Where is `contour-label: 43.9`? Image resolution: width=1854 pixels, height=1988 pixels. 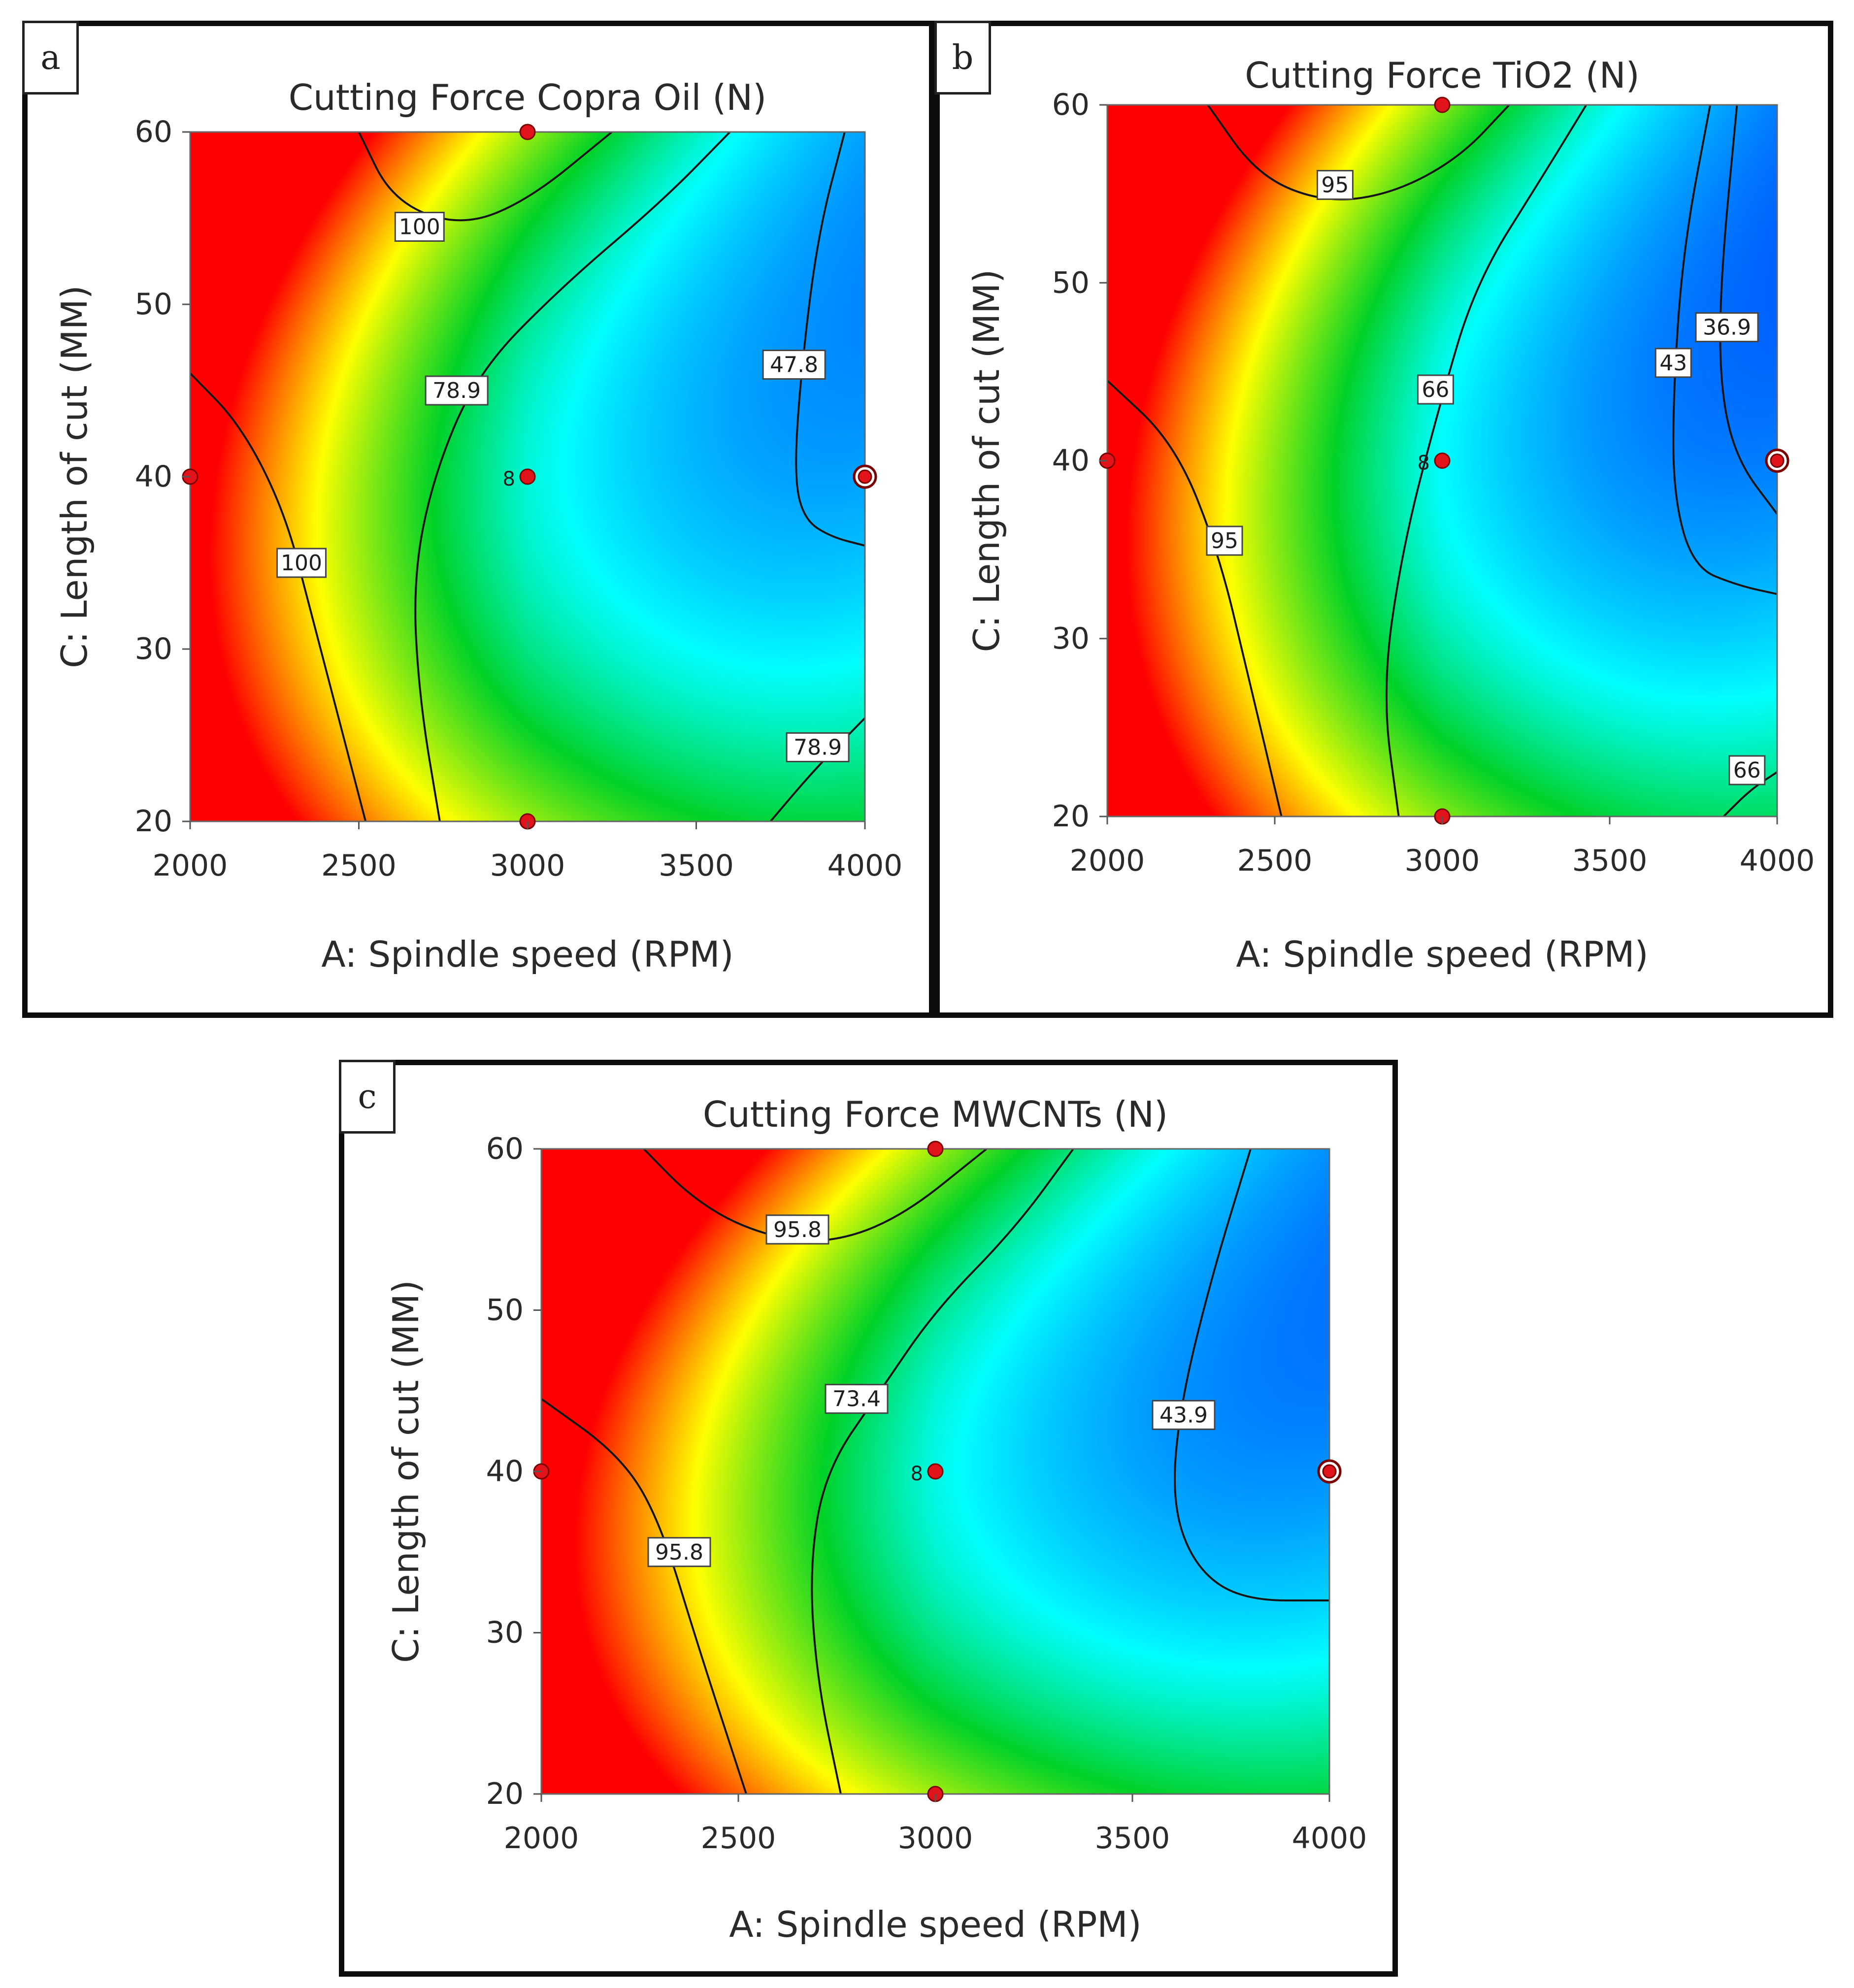 contour-label: 43.9 is located at coordinates (1184, 1415).